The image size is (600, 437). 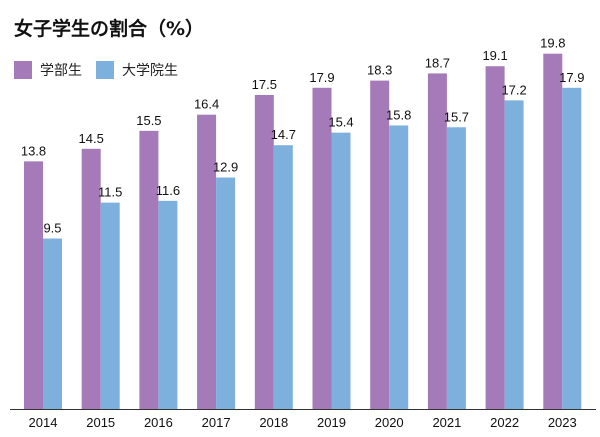 What do you see at coordinates (552, 43) in the screenshot?
I see `data-label-undergraduate-2023: 19.8` at bounding box center [552, 43].